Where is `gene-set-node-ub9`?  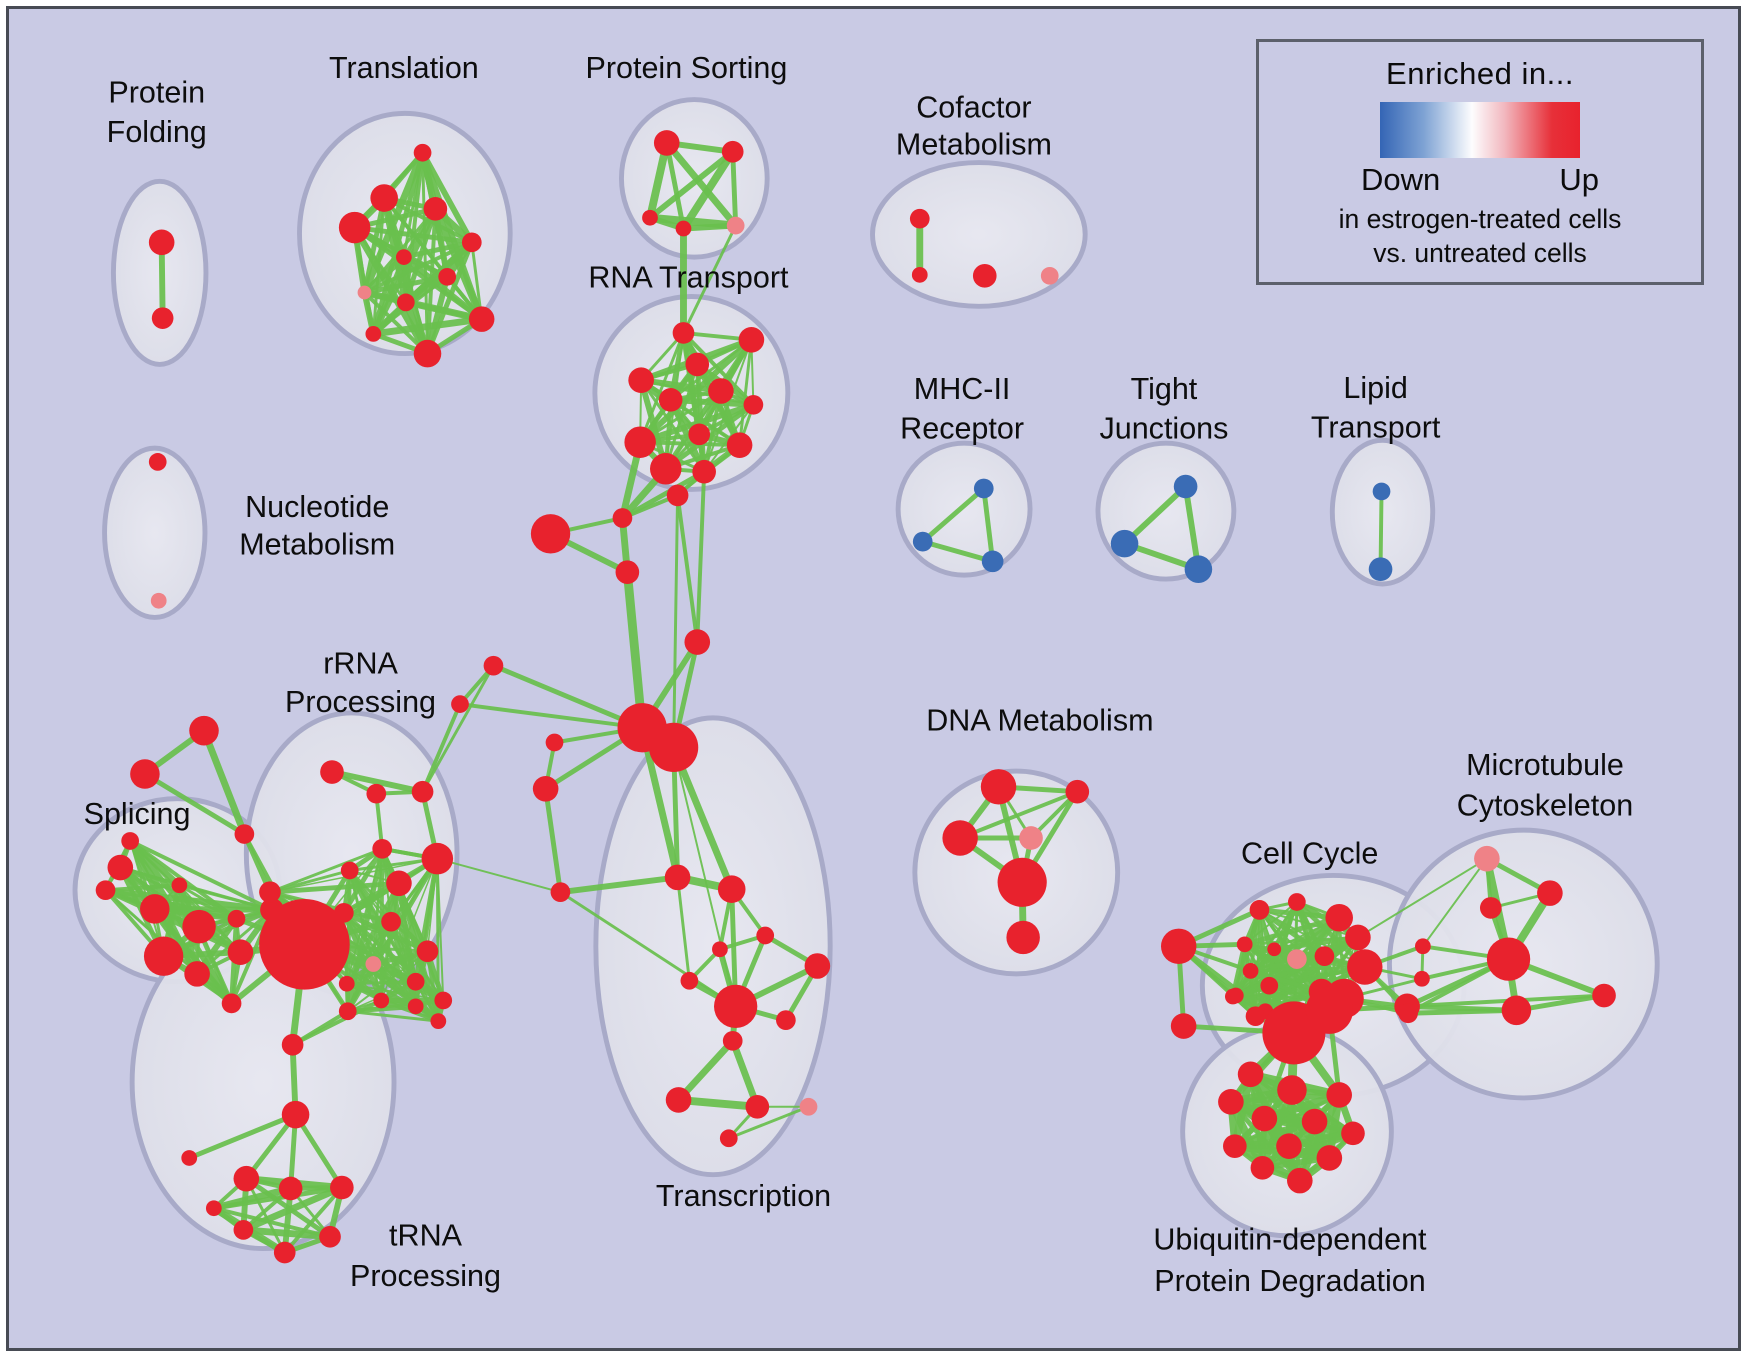 gene-set-node-ub9 is located at coordinates (1289, 1146).